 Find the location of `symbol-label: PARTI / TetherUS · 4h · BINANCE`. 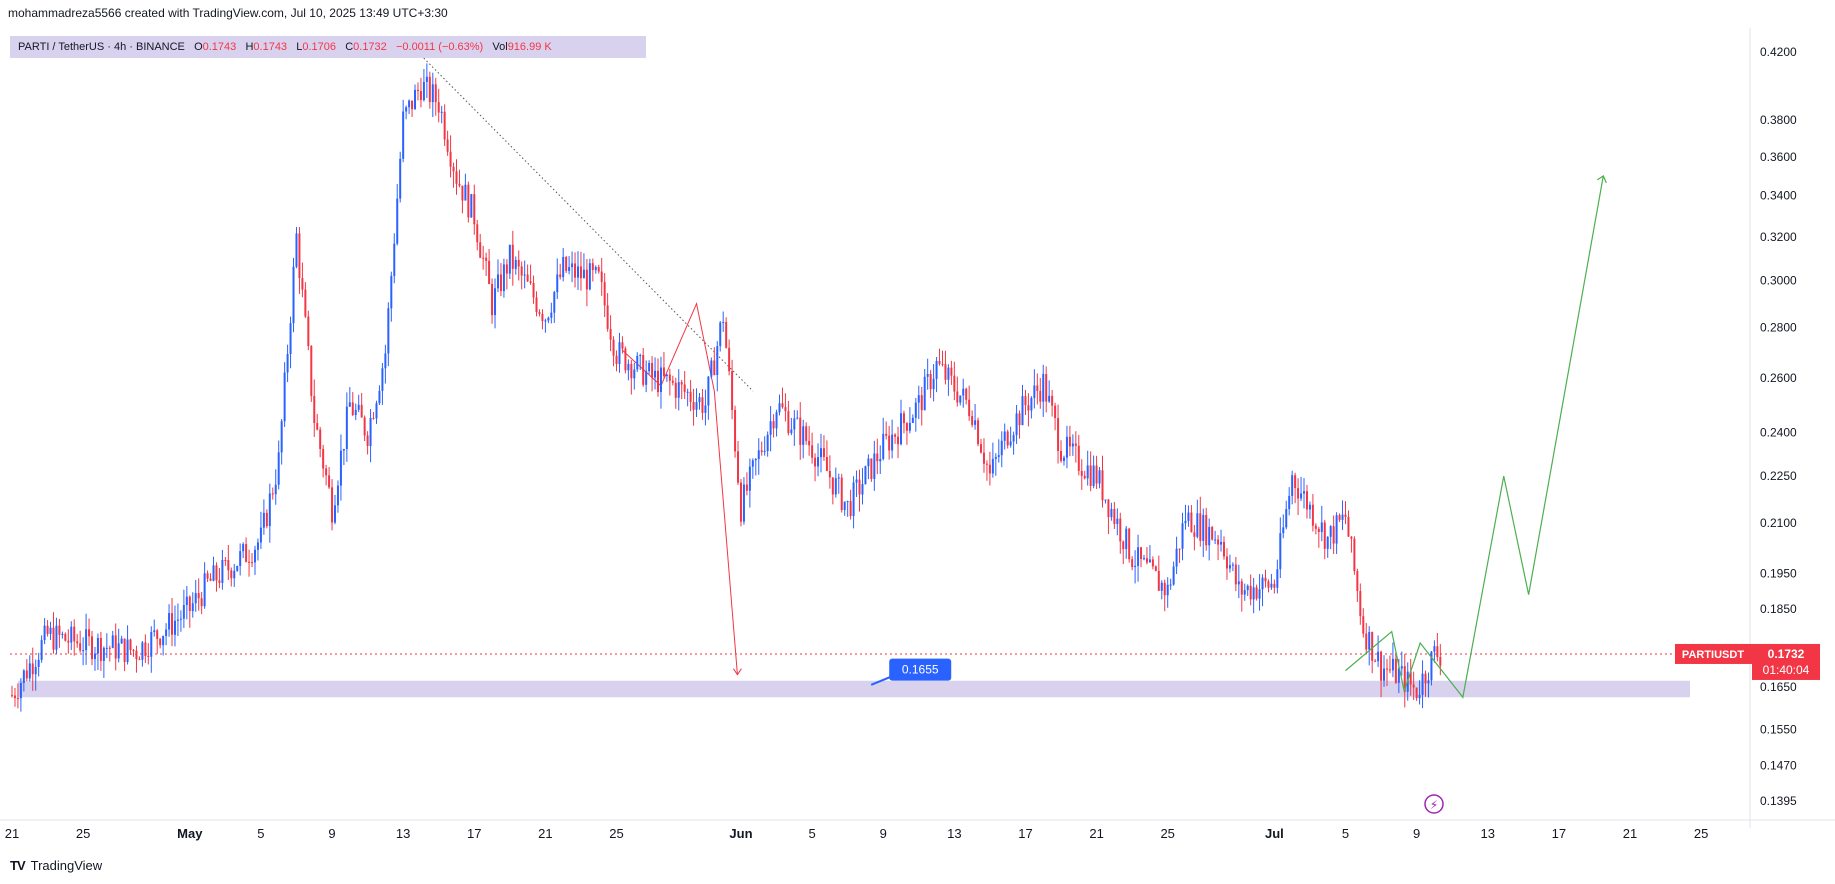

symbol-label: PARTI / TetherUS · 4h · BINANCE is located at coordinates (101, 47).